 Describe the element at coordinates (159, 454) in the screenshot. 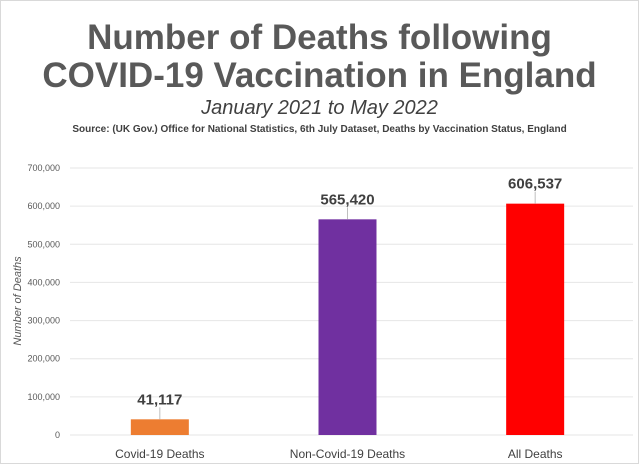

I see `x-tick-label: Covid-19 Deaths` at that location.